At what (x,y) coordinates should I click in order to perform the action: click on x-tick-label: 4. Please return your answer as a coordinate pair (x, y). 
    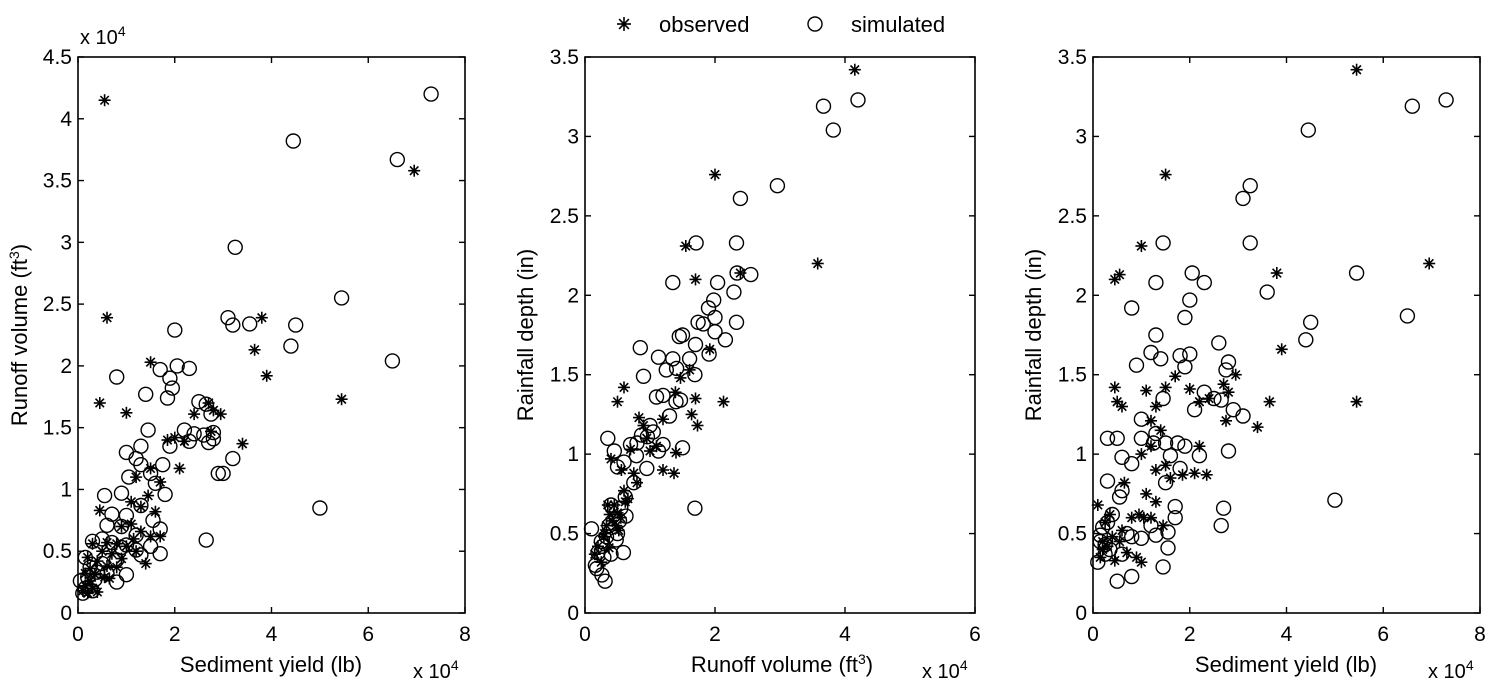
    Looking at the image, I should click on (845, 634).